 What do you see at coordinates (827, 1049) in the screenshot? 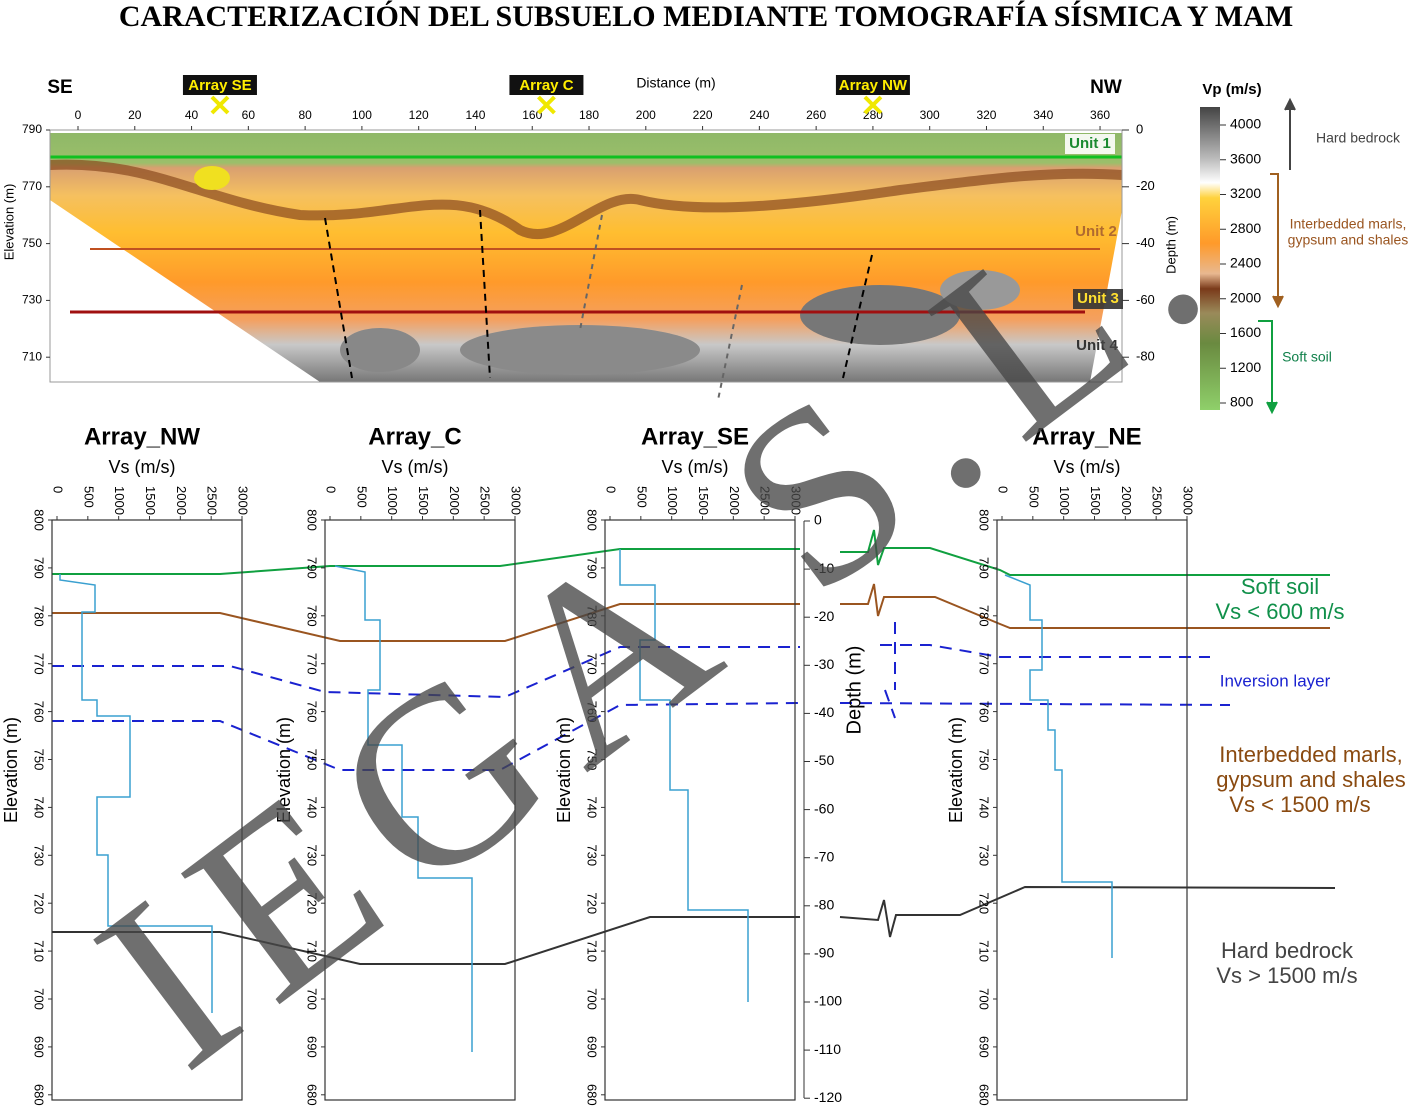
I see `depth-tick-label: -110` at bounding box center [827, 1049].